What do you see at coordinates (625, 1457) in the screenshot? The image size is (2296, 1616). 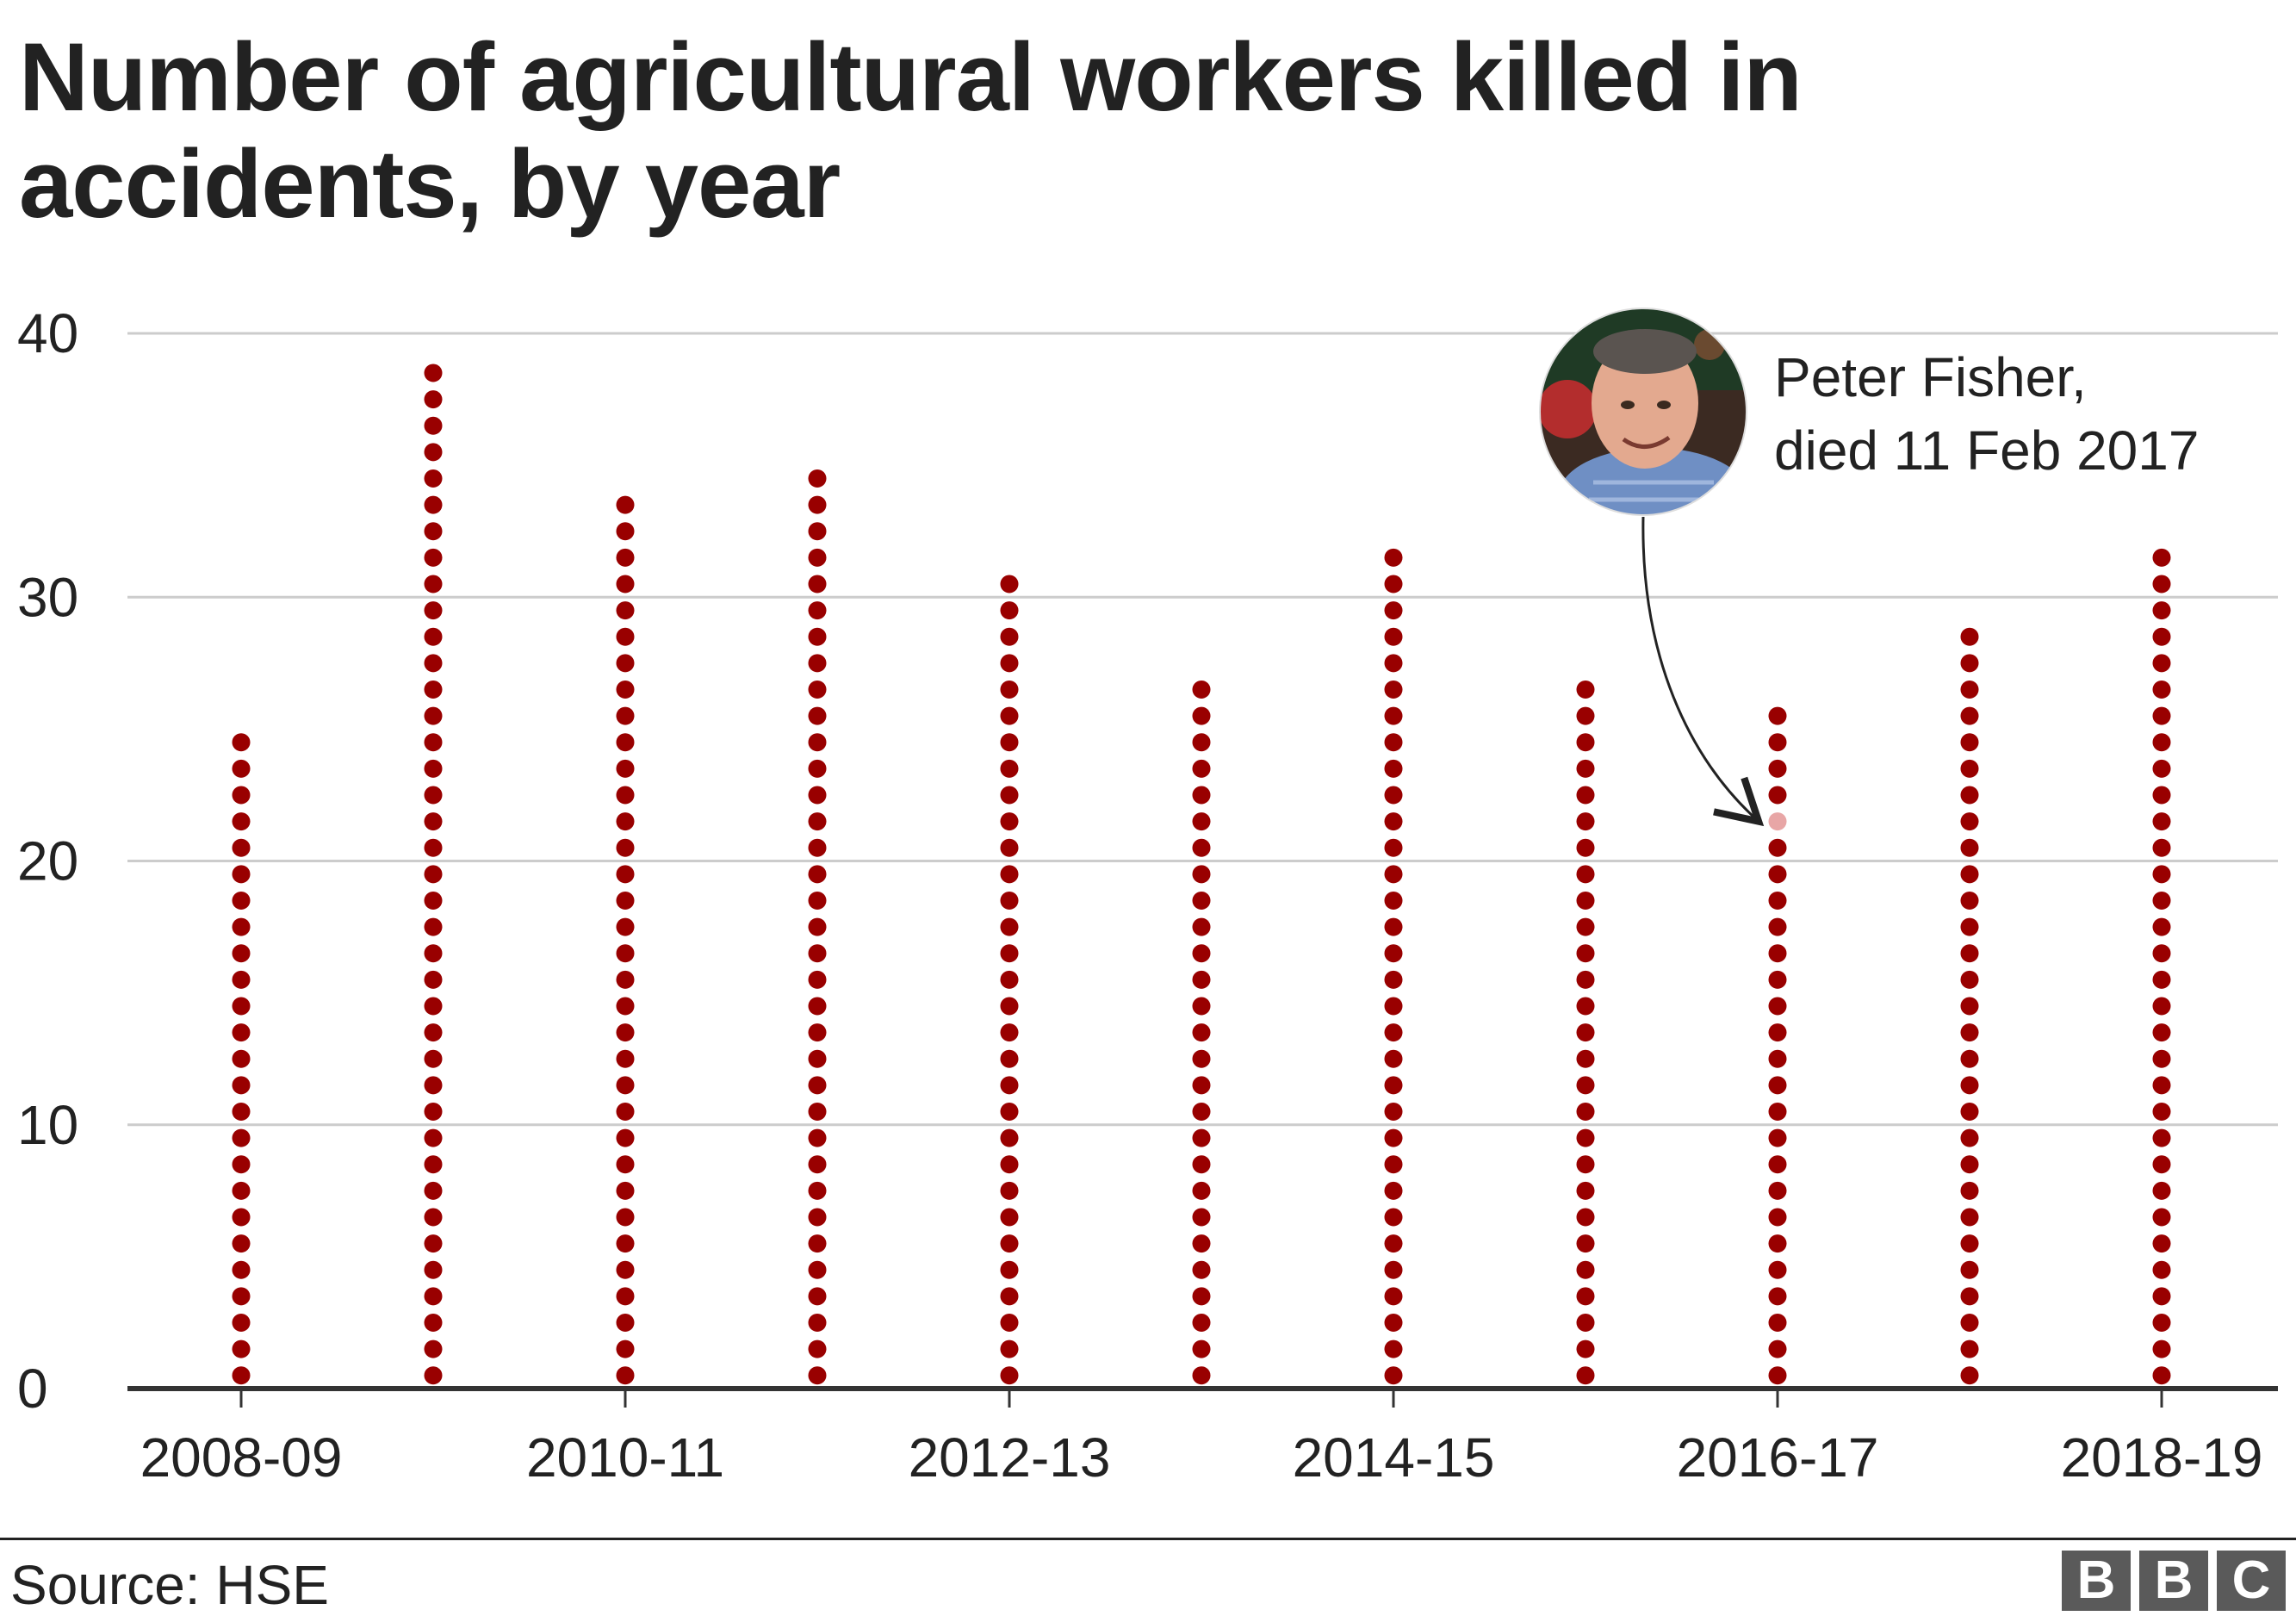 I see `x-tick-label: 2010-11` at bounding box center [625, 1457].